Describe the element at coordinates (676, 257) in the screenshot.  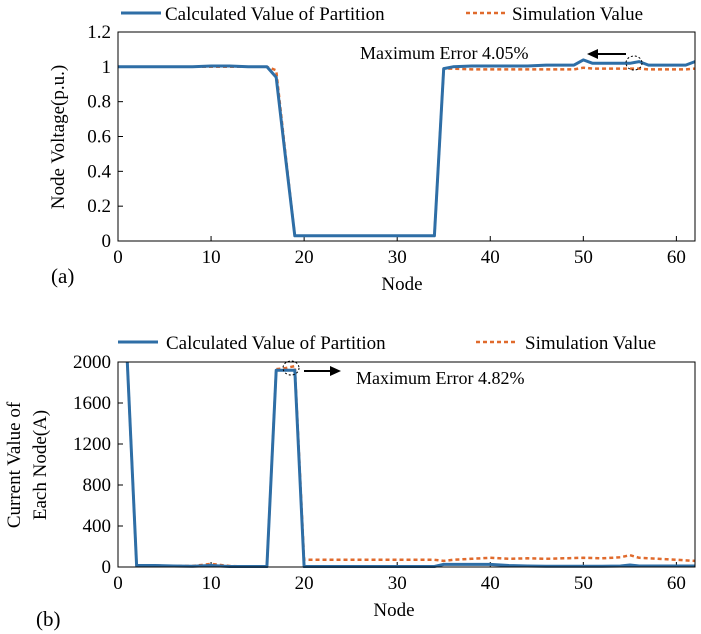
I see `x-tick-label-a-60: 60` at that location.